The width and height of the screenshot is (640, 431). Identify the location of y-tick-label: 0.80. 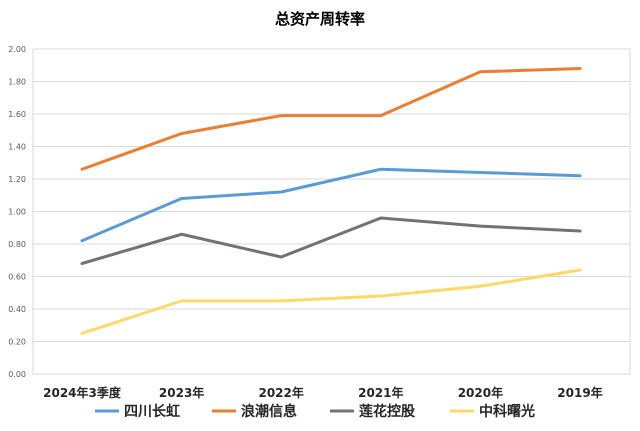
(17, 244).